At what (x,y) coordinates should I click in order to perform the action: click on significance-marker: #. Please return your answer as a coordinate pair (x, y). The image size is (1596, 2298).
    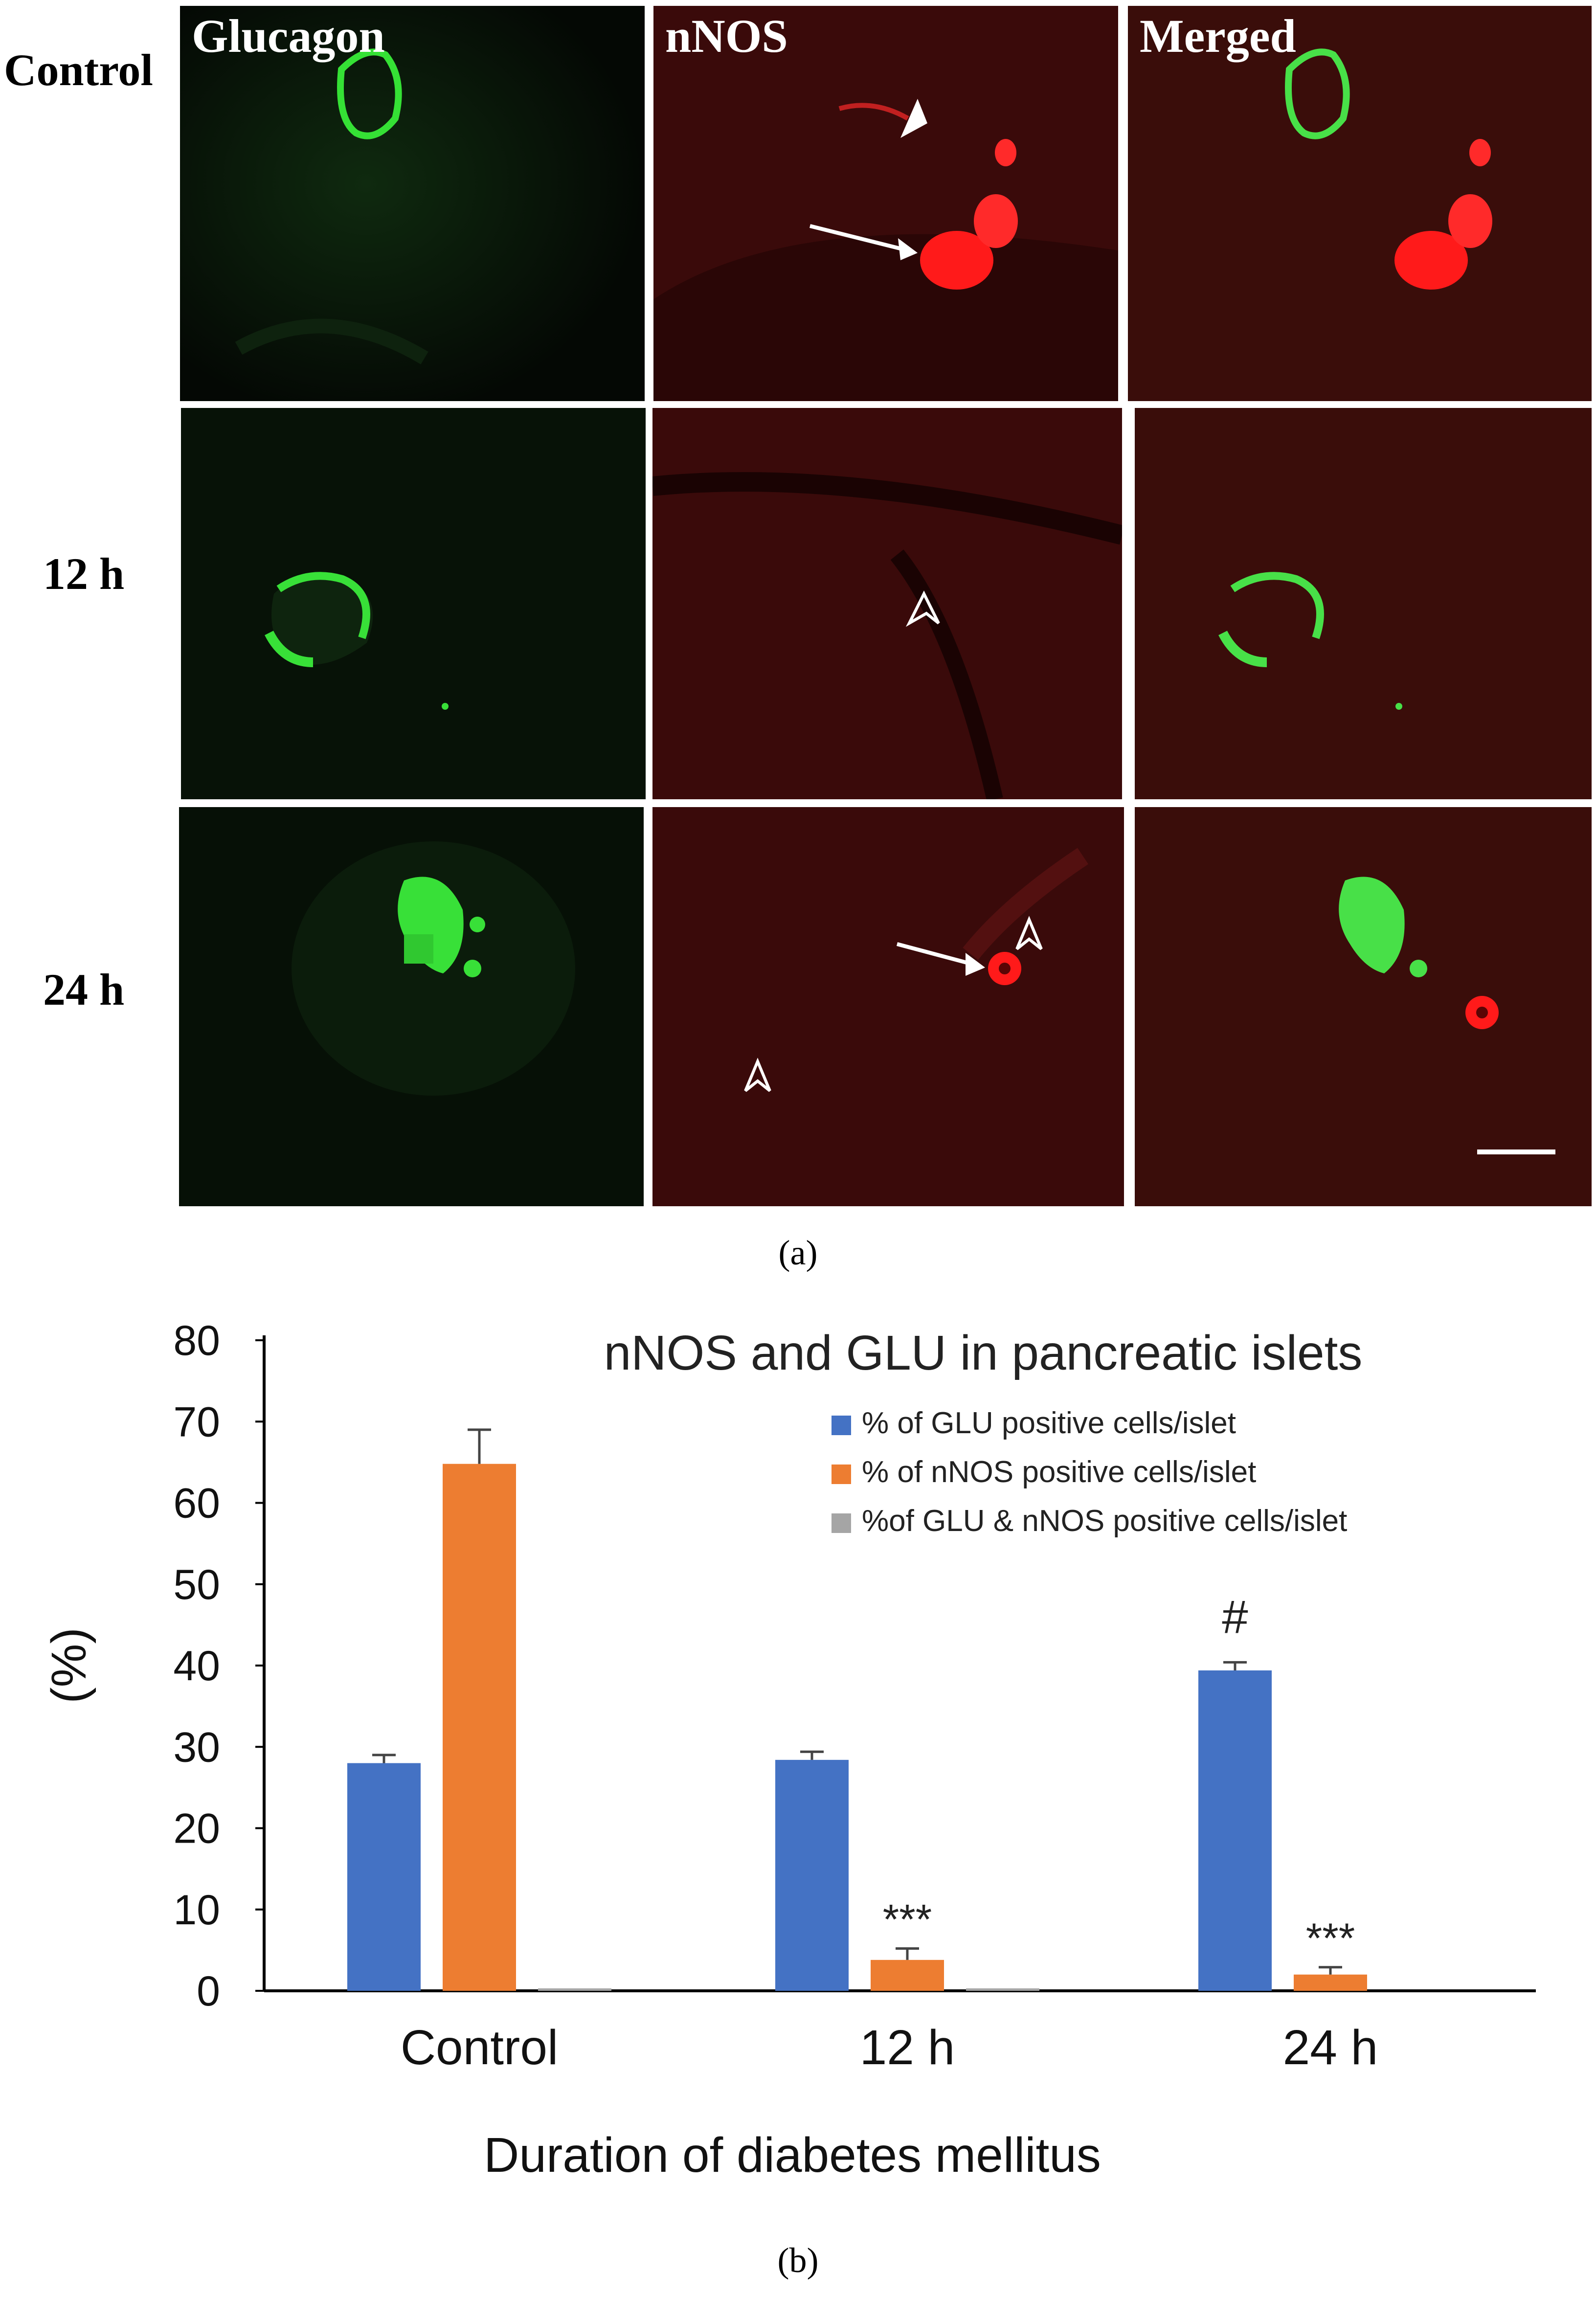
    Looking at the image, I should click on (1235, 1617).